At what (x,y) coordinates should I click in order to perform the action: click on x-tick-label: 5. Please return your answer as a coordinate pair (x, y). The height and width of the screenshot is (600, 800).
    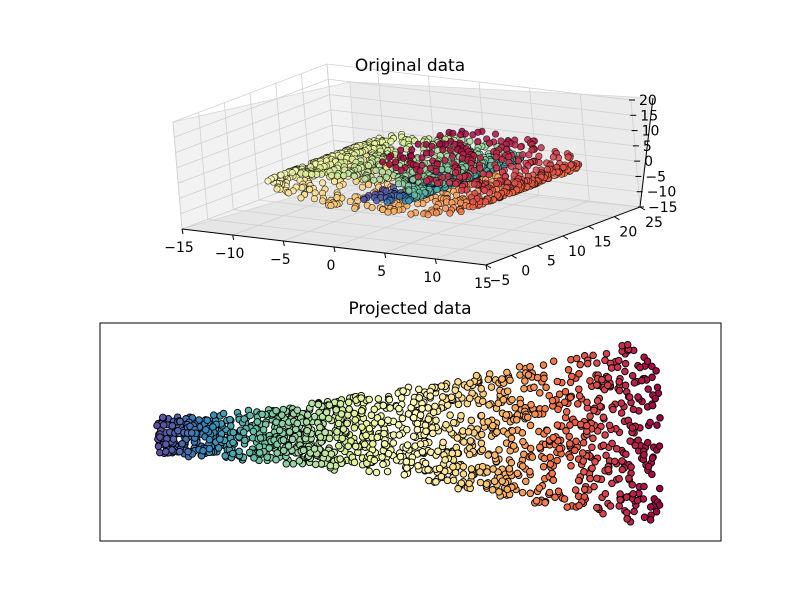
    Looking at the image, I should click on (381, 272).